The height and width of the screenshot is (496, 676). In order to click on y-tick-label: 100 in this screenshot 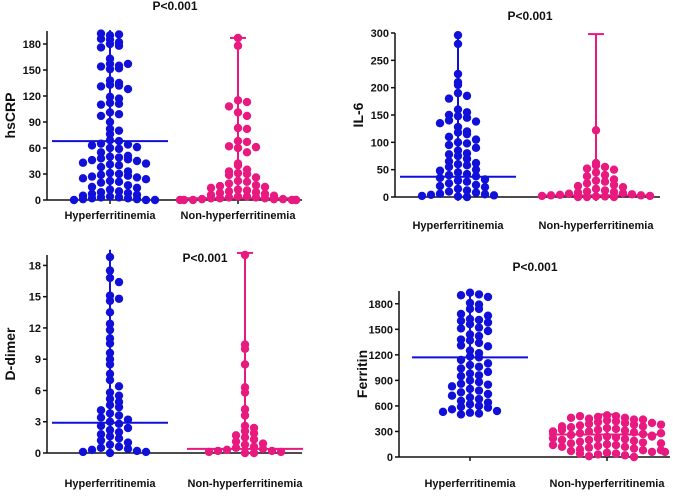, I will do `click(380, 143)`.